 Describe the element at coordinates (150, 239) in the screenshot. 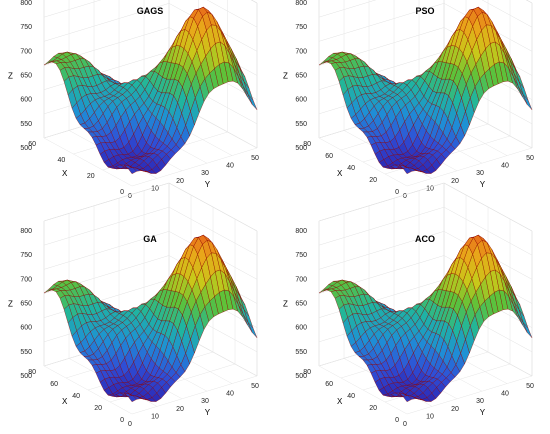

I see `plot-title: GA` at that location.